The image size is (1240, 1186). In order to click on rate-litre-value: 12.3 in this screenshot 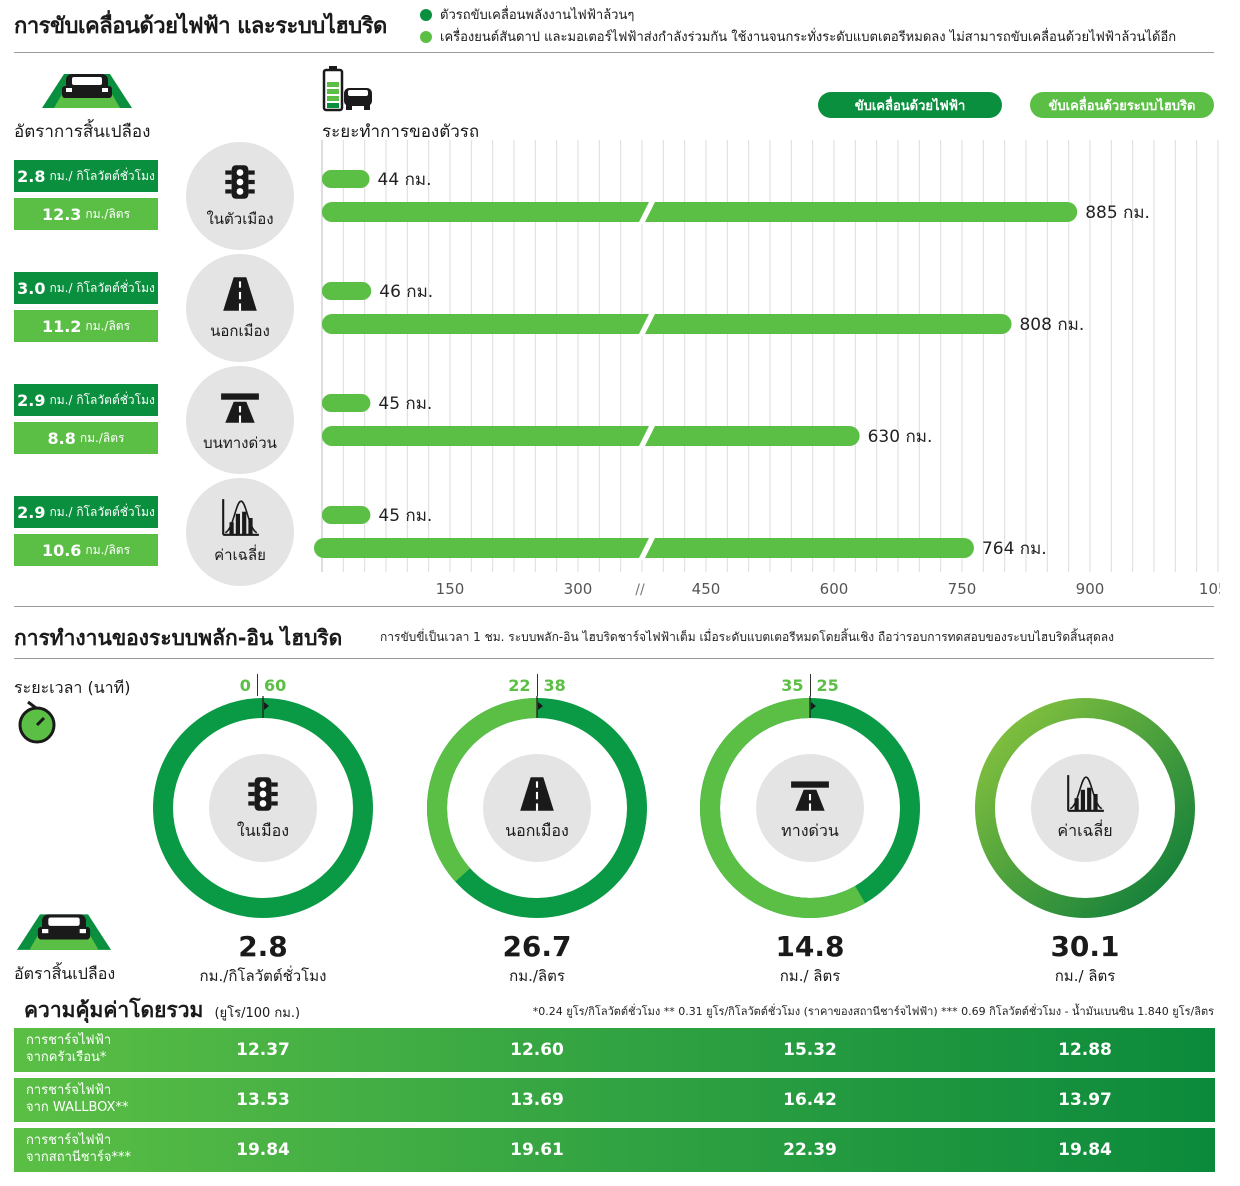, I will do `click(61, 214)`.